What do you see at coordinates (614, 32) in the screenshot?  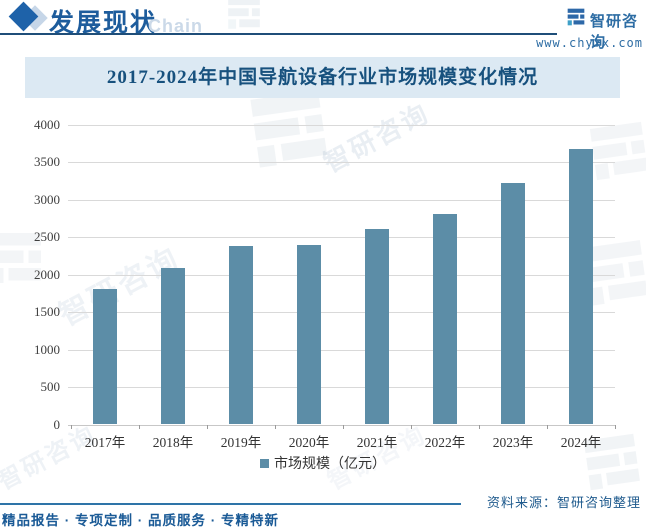 I see `brand-name: 智研咨询` at bounding box center [614, 32].